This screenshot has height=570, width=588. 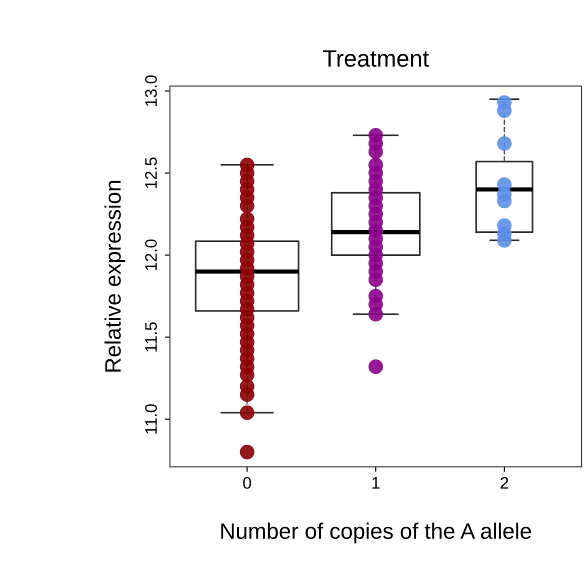 I want to click on x-axis-title: Number of copies of the A allele, so click(x=376, y=533).